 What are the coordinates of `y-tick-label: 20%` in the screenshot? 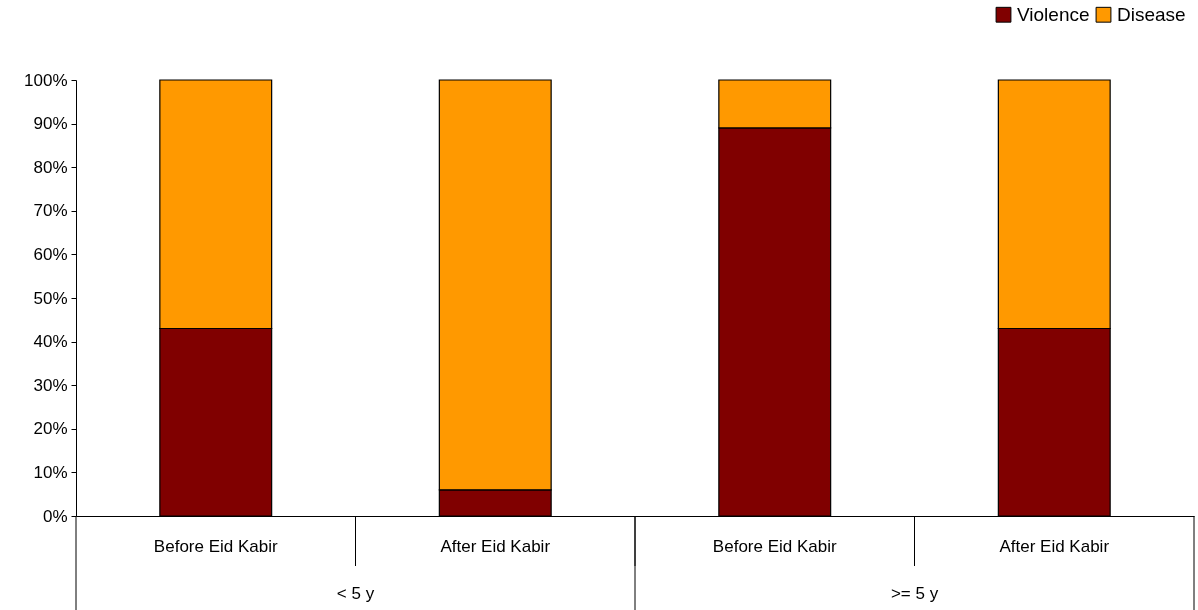 It's located at (50, 429).